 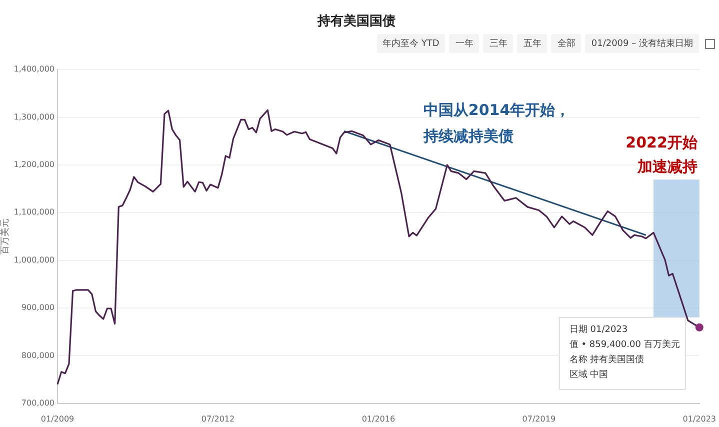 What do you see at coordinates (34, 259) in the screenshot?
I see `y-tick-label: 1,000,000` at bounding box center [34, 259].